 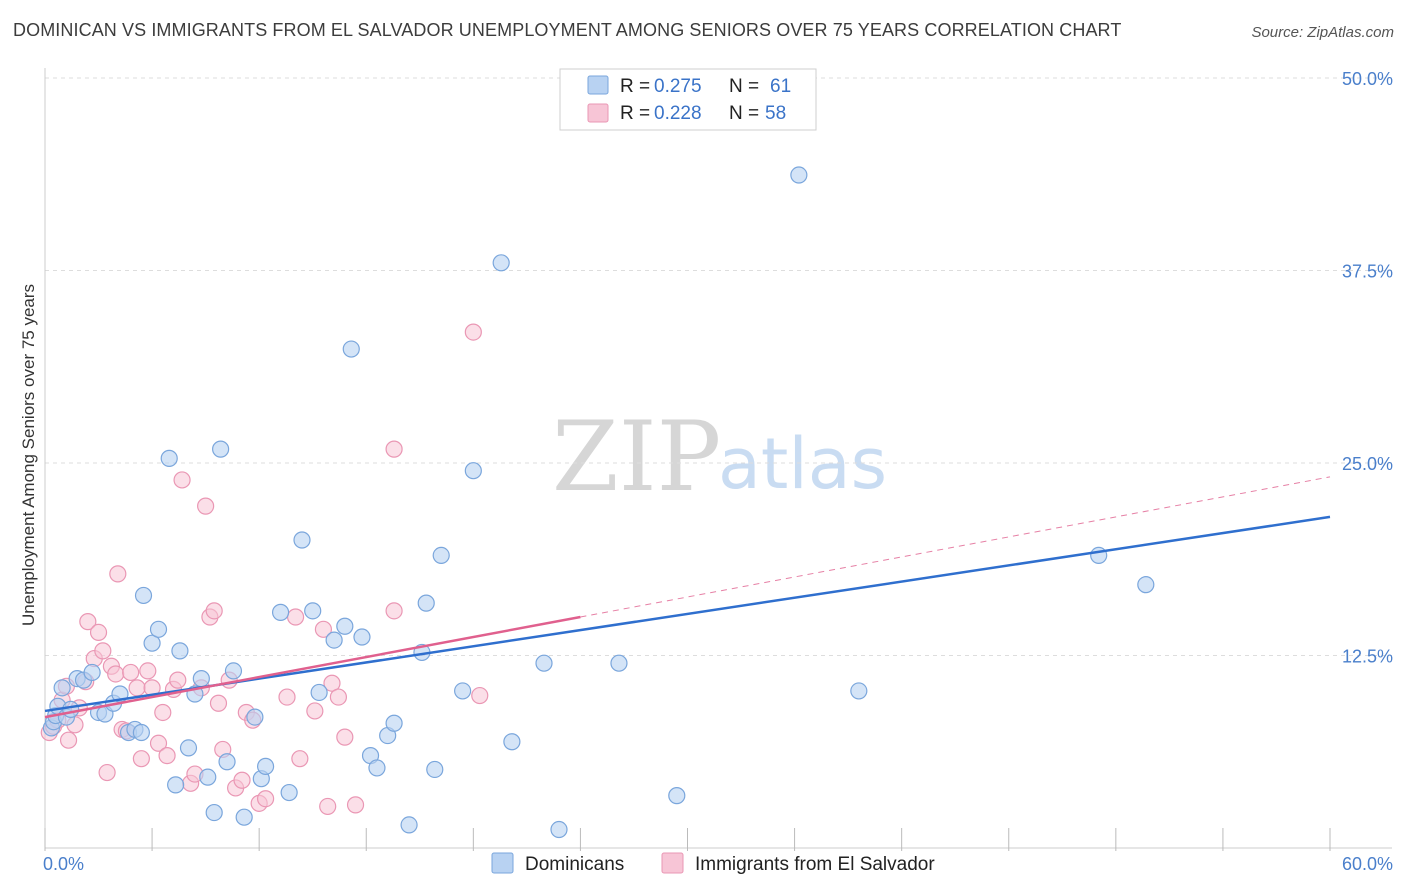 What do you see at coordinates (635, 113) in the screenshot?
I see `legend-r-label-salvador: R =` at bounding box center [635, 113].